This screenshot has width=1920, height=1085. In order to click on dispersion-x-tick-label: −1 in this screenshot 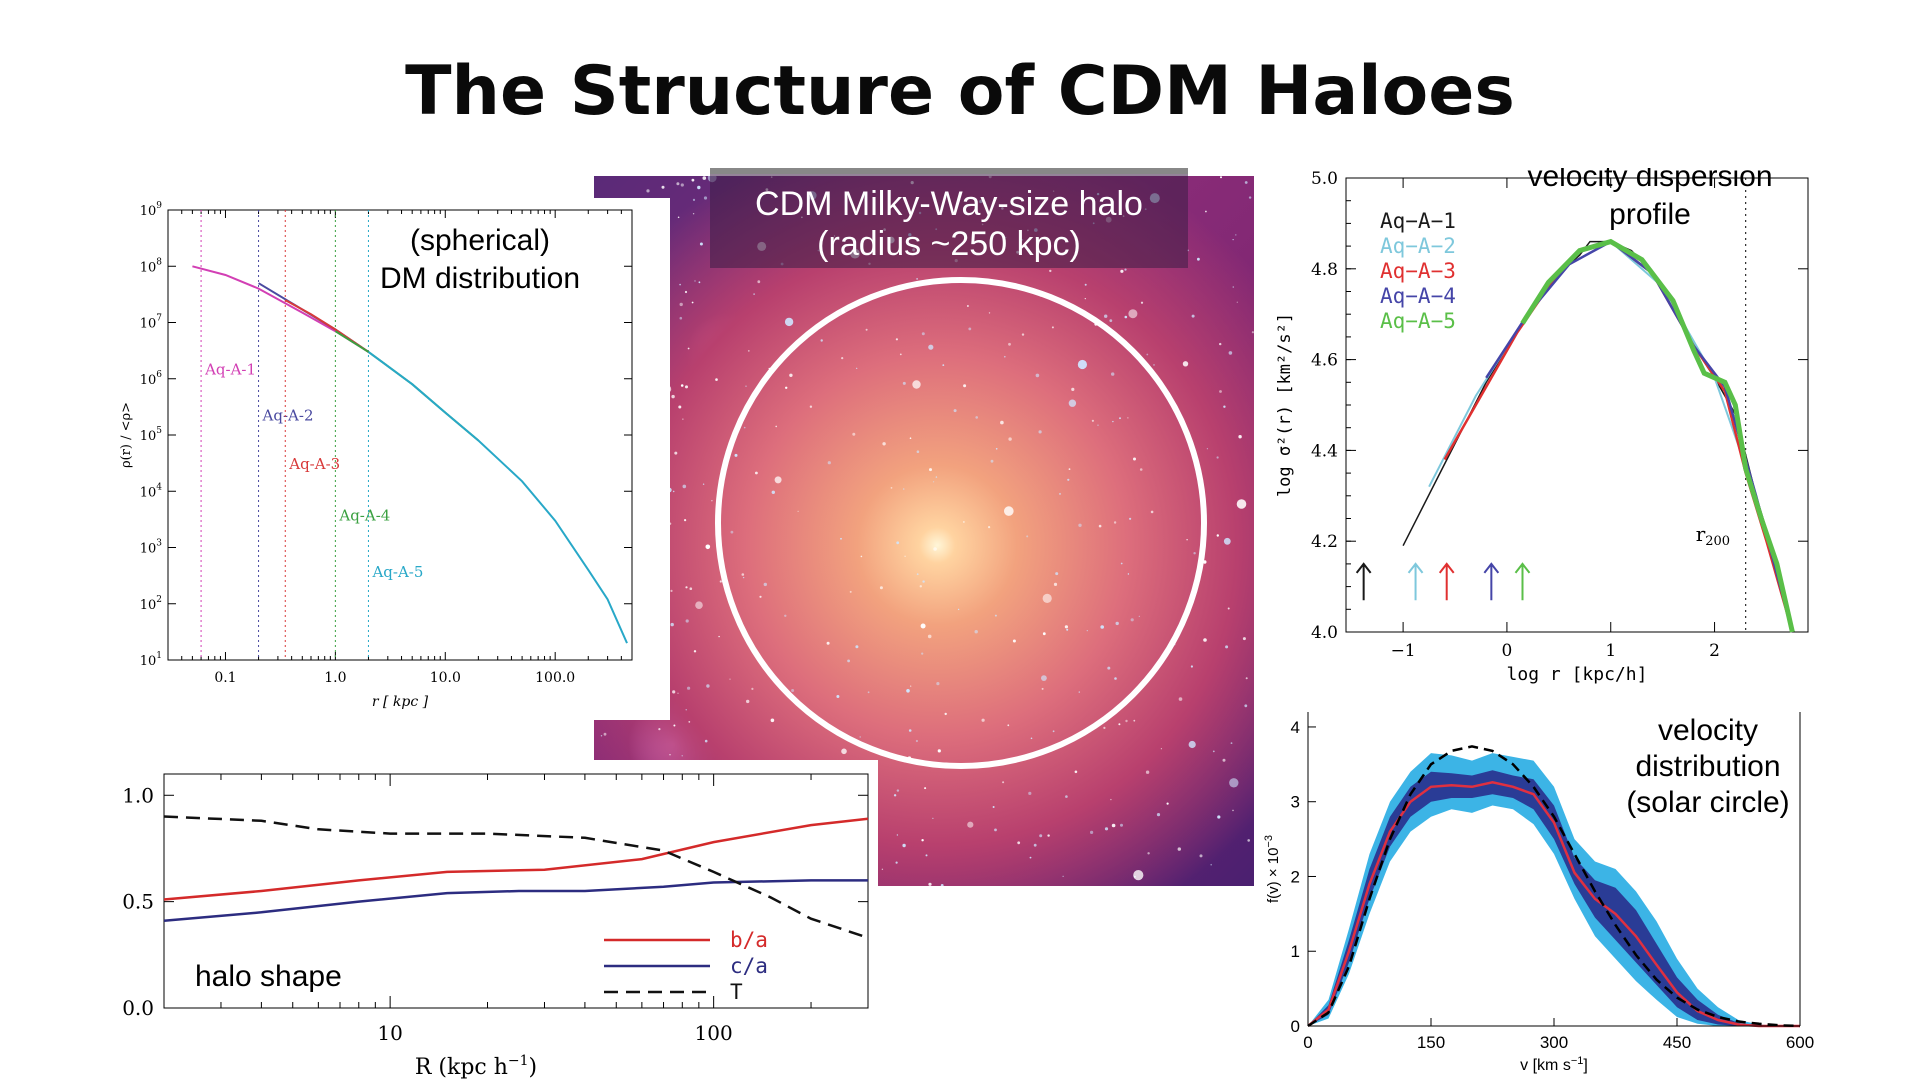, I will do `click(1403, 651)`.